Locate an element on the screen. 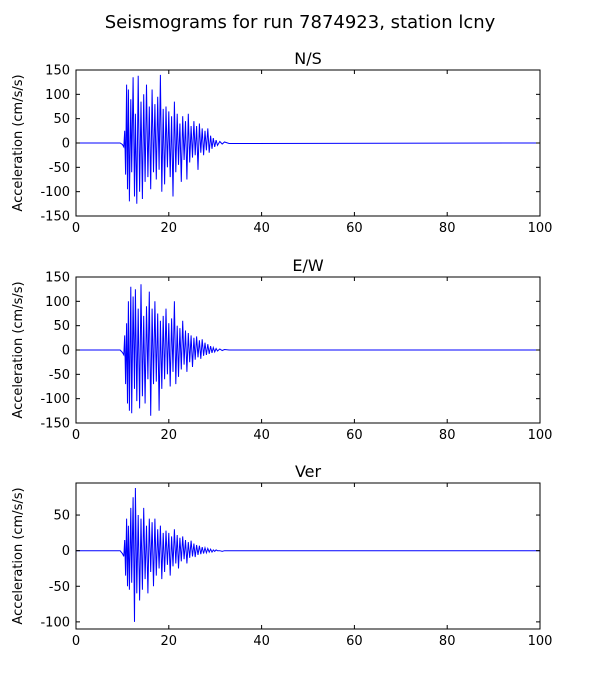 The image size is (600, 700). panel-title: N/S is located at coordinates (308, 58).